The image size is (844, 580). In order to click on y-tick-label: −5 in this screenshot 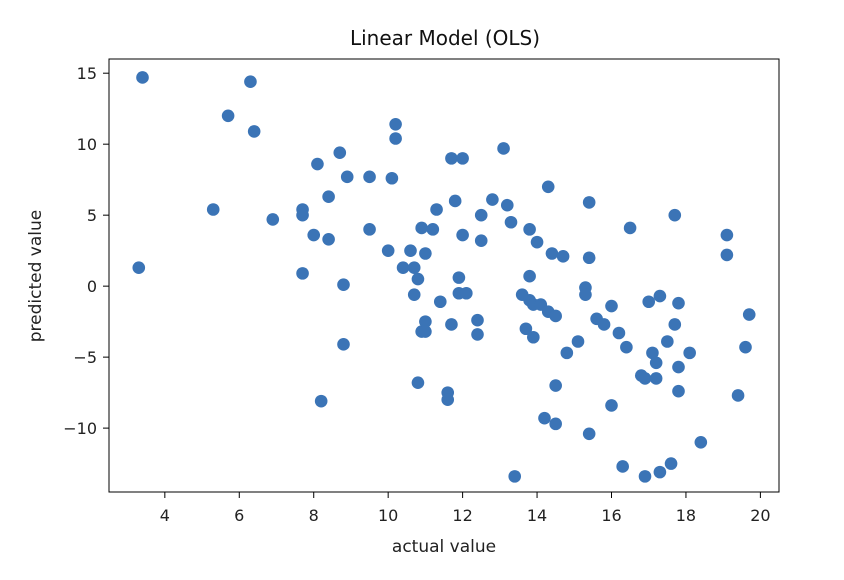, I will do `click(85, 357)`.